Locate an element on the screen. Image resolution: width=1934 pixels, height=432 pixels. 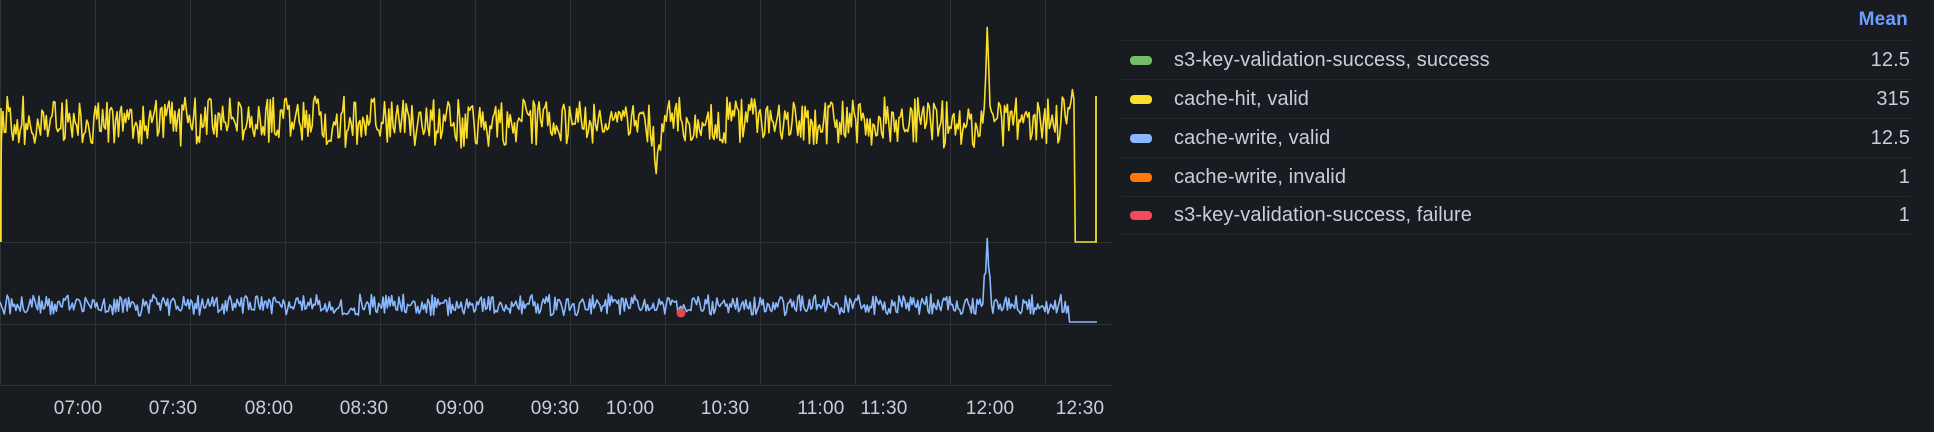
x-axis-tick-label: 08:00 is located at coordinates (269, 408).